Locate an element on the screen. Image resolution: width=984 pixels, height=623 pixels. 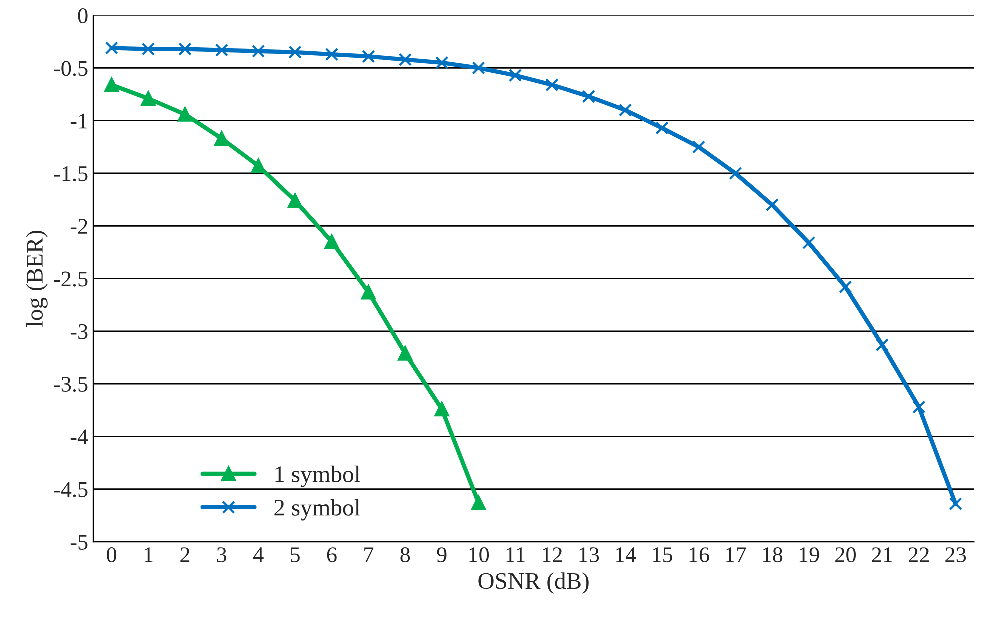
x-tick-label: 16 is located at coordinates (700, 555).